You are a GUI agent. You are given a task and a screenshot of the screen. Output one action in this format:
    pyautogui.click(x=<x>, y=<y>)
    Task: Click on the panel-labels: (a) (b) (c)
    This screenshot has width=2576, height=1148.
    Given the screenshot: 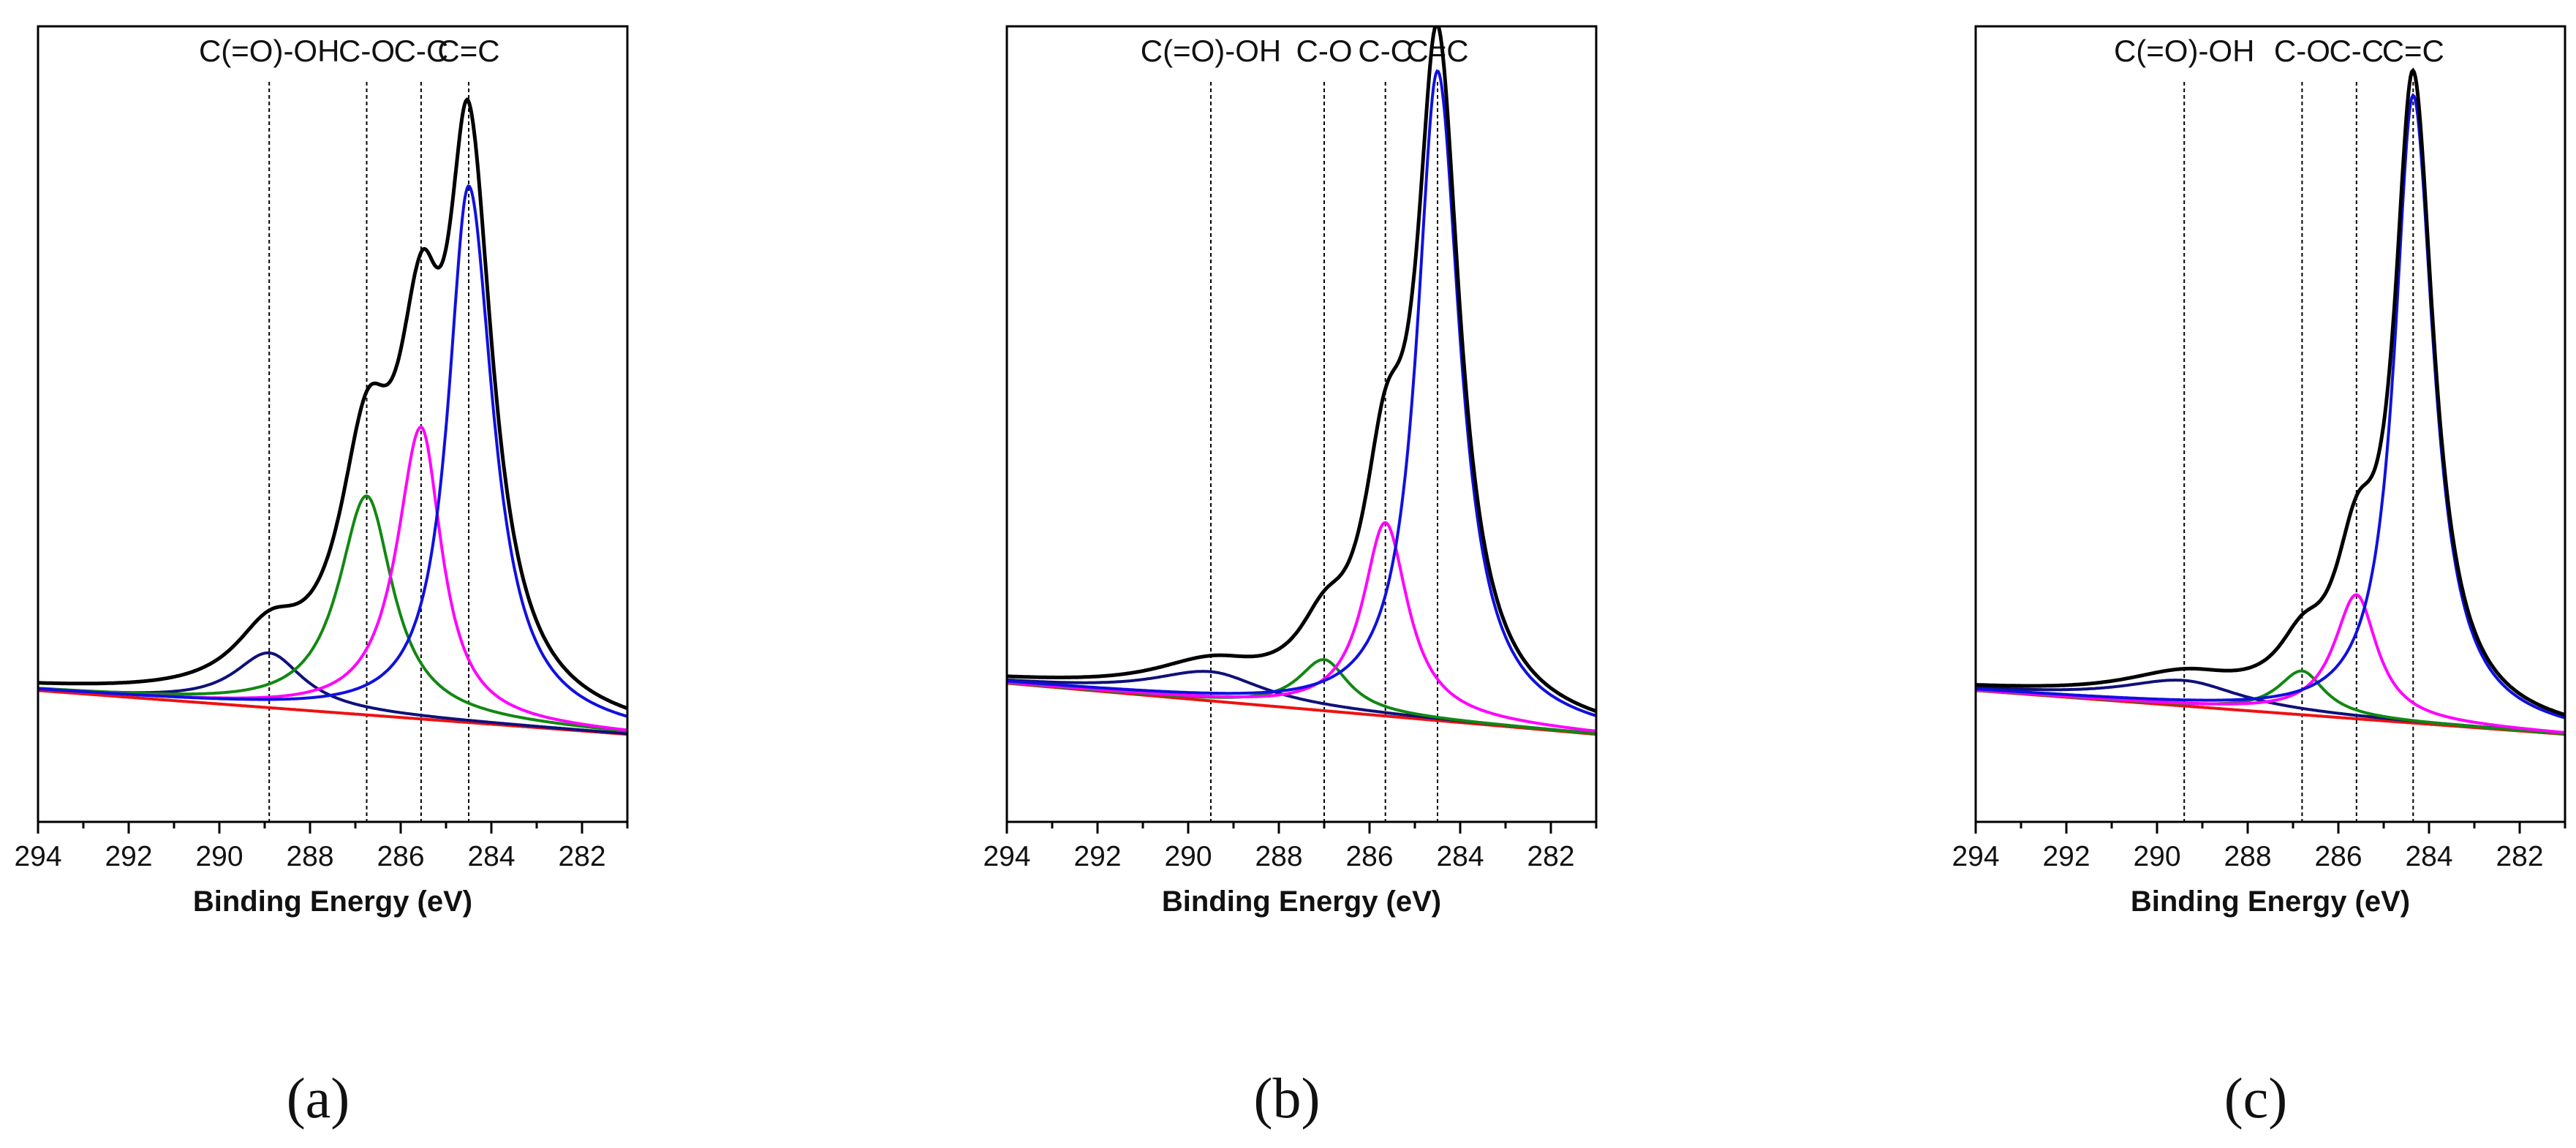 What is the action you would take?
    pyautogui.click(x=1287, y=1098)
    